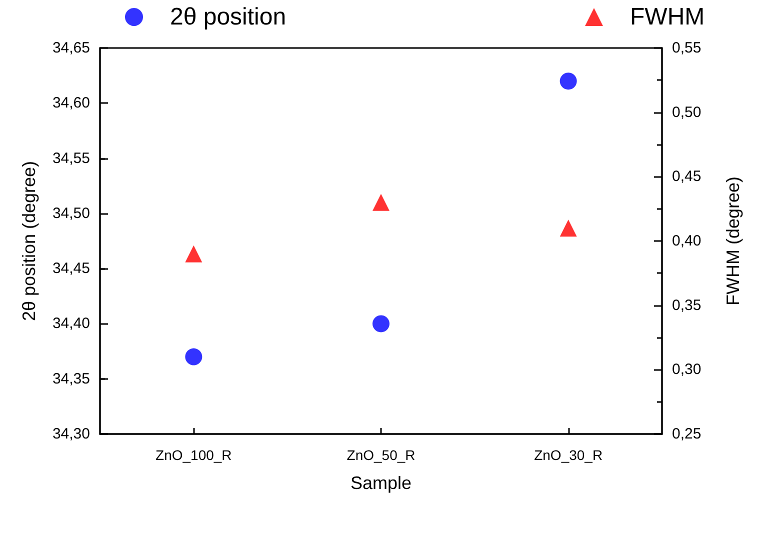  What do you see at coordinates (733, 241) in the screenshot?
I see `y2-axis-title: FWHM (degree)` at bounding box center [733, 241].